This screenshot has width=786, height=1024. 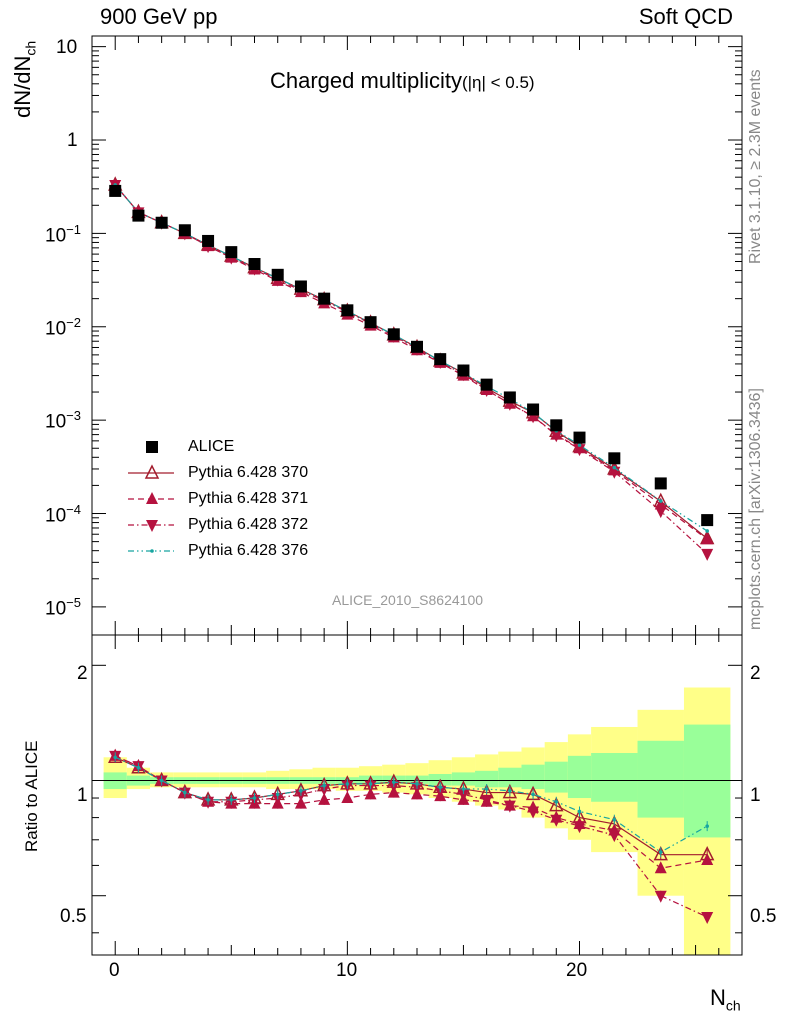 What do you see at coordinates (685, 16) in the screenshot?
I see `header-right: Soft QCD` at bounding box center [685, 16].